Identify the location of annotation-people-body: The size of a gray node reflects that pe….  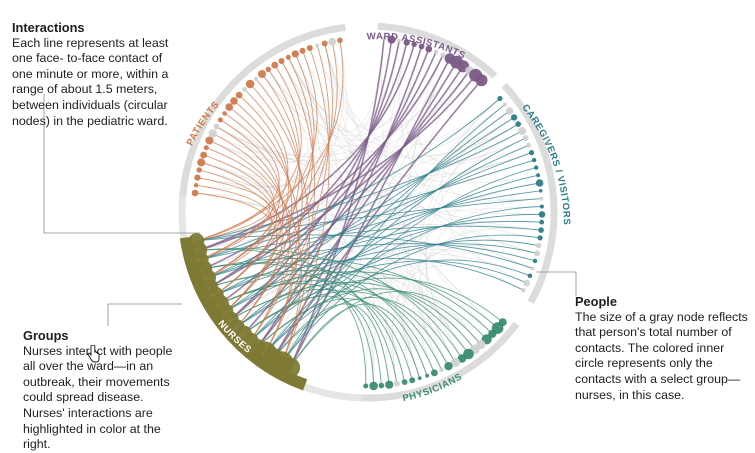
(661, 355).